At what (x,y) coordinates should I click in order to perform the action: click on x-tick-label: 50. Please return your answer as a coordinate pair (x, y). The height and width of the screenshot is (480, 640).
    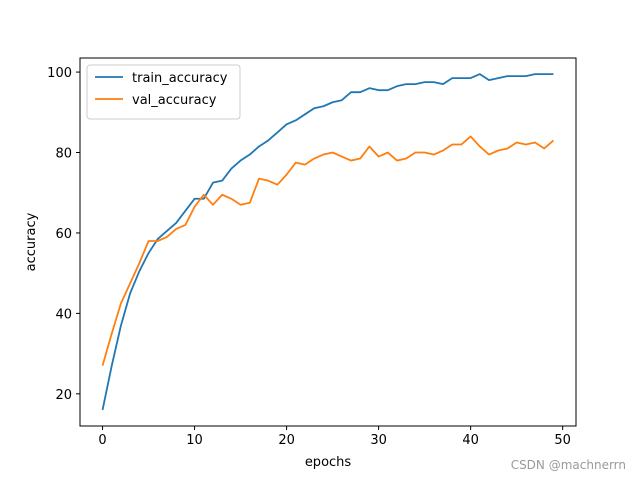
    Looking at the image, I should click on (562, 440).